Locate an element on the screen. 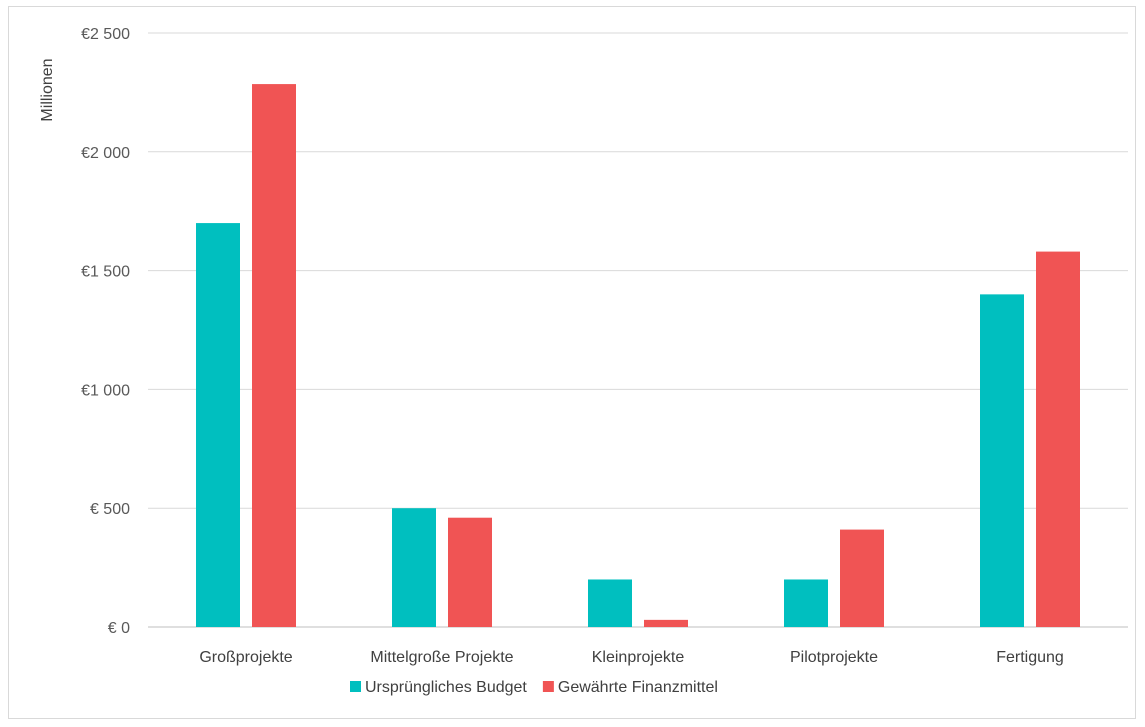 The height and width of the screenshot is (727, 1145). y-tick-label: €2 000 is located at coordinates (105, 153).